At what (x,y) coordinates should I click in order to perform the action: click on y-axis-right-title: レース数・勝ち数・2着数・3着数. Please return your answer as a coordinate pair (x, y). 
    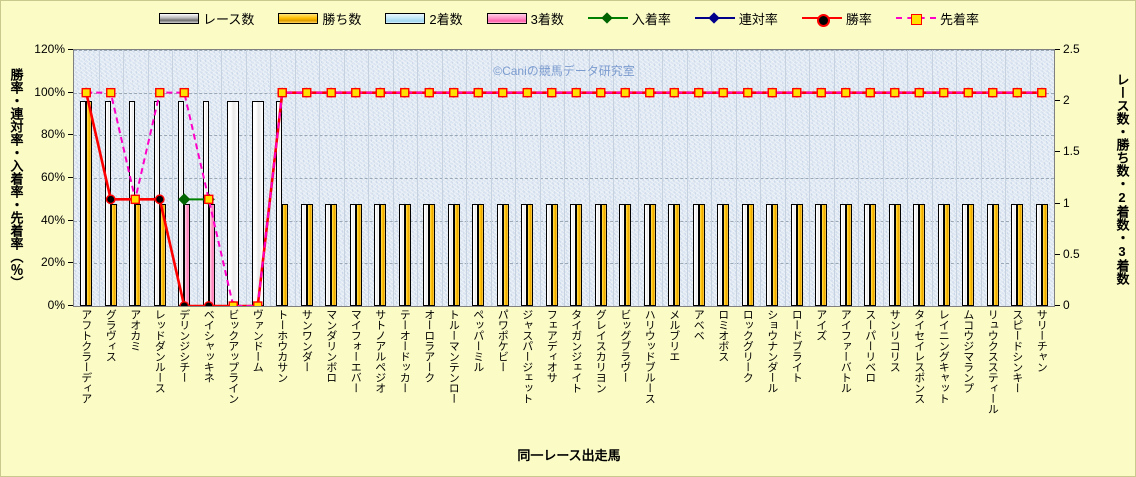
    Looking at the image, I should click on (1122, 178).